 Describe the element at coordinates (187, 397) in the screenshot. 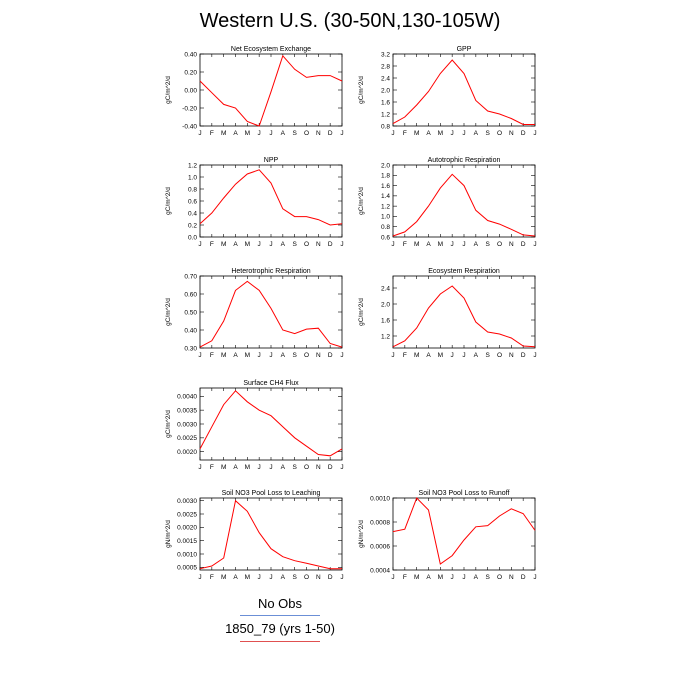

I see `y-tick-label: 0.0040` at that location.